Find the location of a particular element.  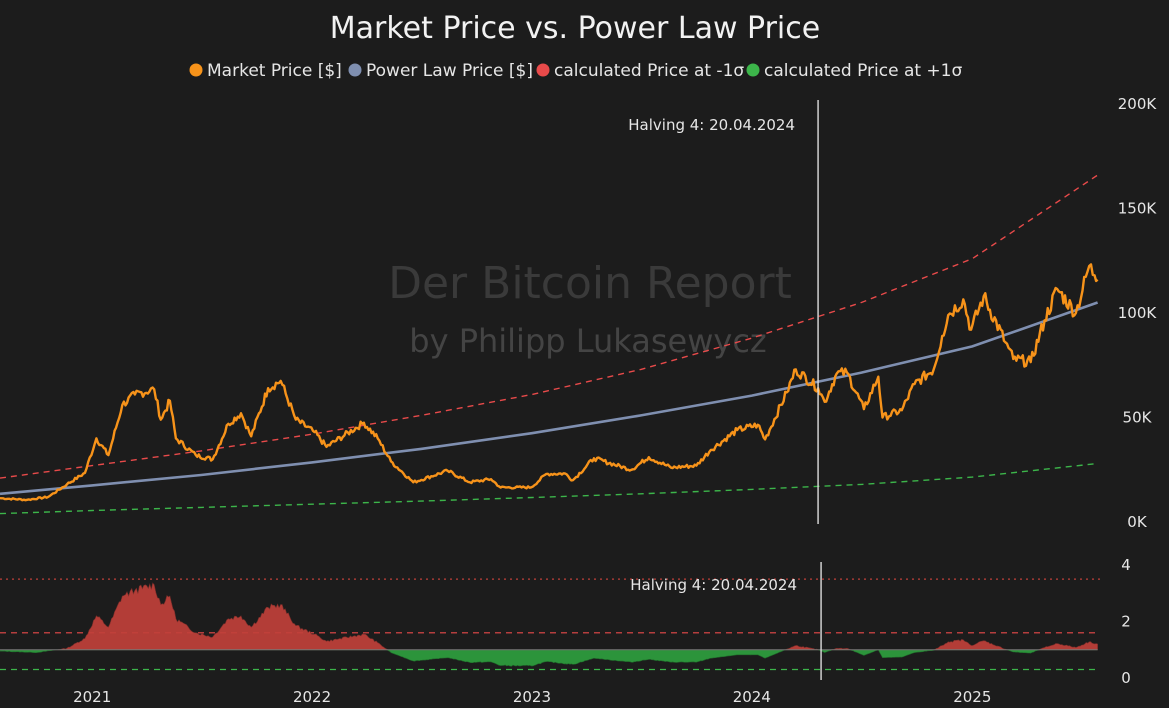

x-tick-label: 2022 is located at coordinates (312, 697).